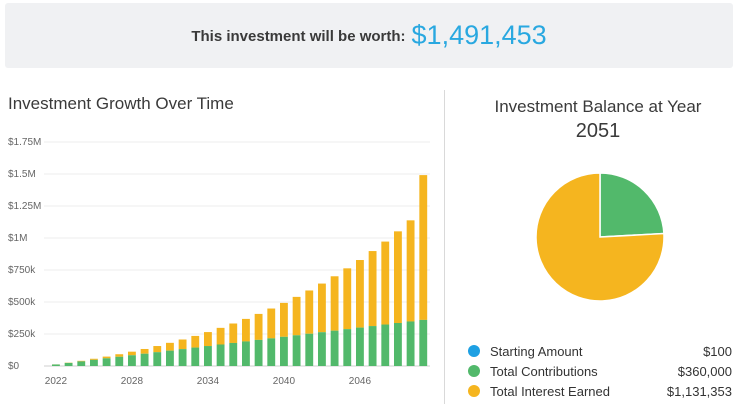 This screenshot has height=408, width=738. What do you see at coordinates (444, 247) in the screenshot?
I see `panel-divider` at bounding box center [444, 247].